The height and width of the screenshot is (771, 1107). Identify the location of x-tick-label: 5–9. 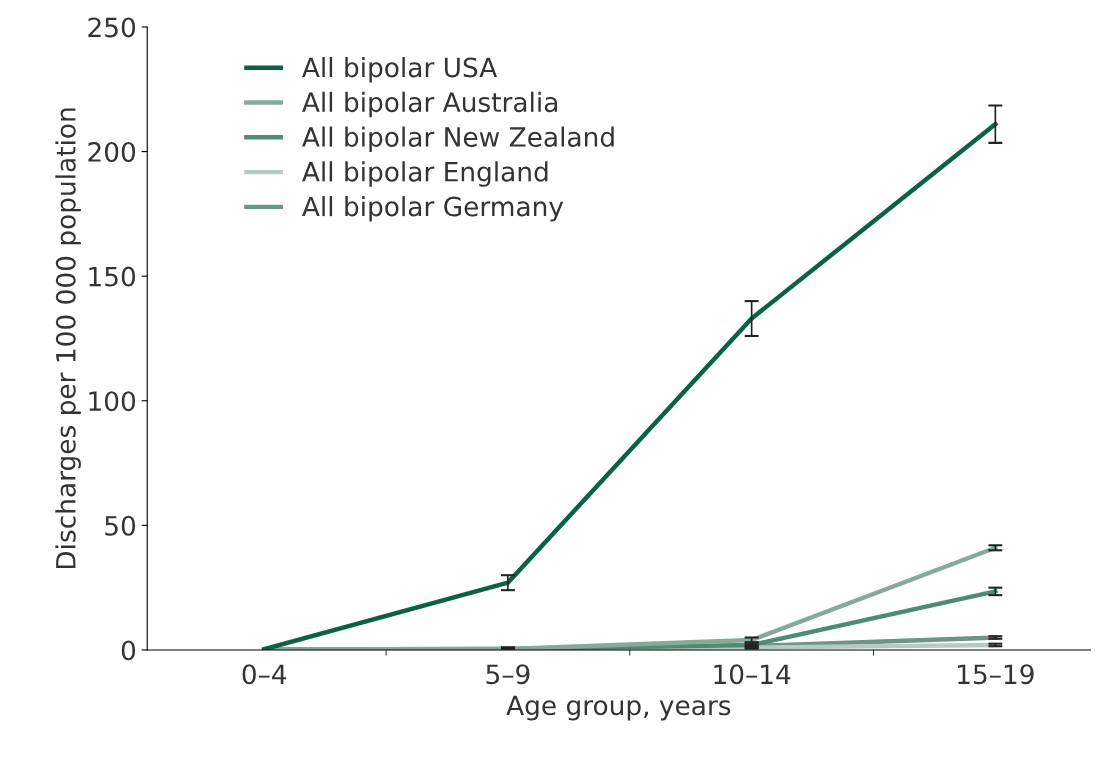
(508, 674).